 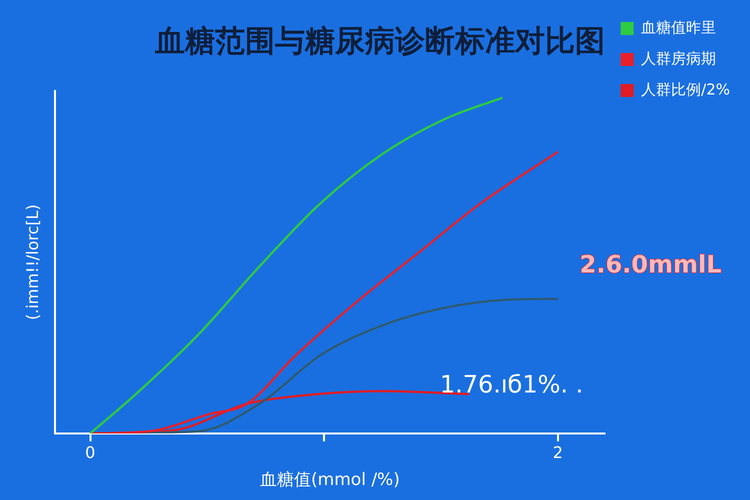 What do you see at coordinates (330, 480) in the screenshot?
I see `x-axis-title: 血糖值(mmol /%)` at bounding box center [330, 480].